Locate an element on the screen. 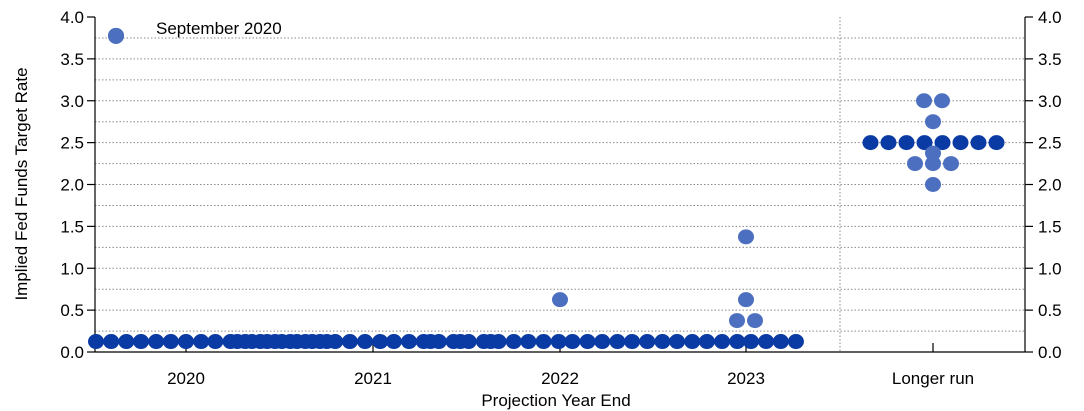 This screenshot has height=411, width=1084. x-tick-label: 2021 is located at coordinates (373, 378).